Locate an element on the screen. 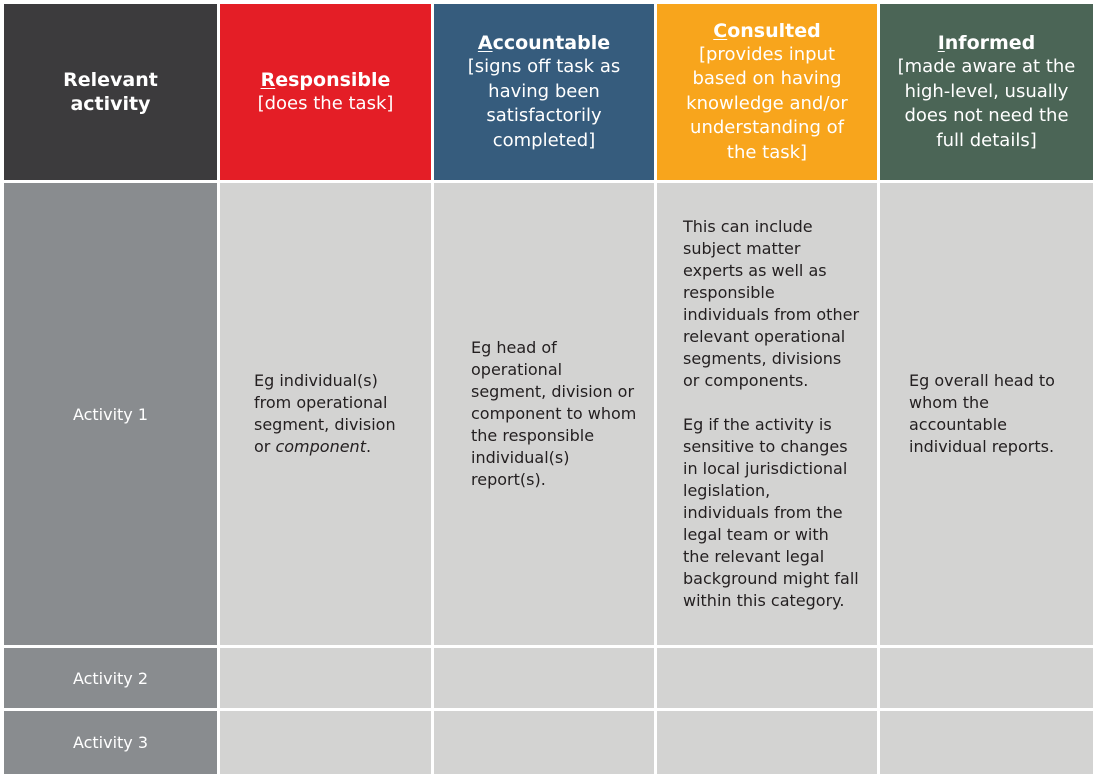 This screenshot has width=1097, height=782. cell-activity-2-informed is located at coordinates (986, 678).